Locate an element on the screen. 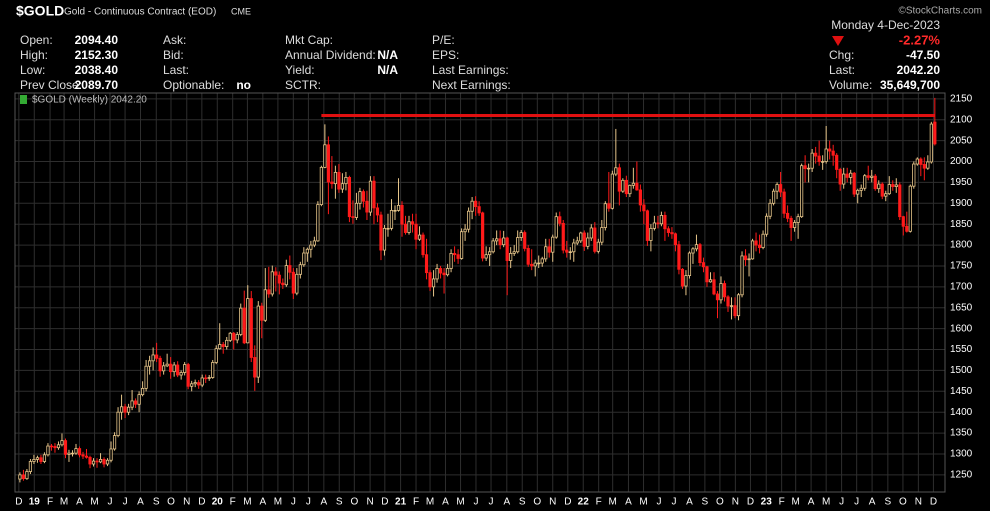 The height and width of the screenshot is (511, 990). quote-value: 2089.70 is located at coordinates (97, 85).